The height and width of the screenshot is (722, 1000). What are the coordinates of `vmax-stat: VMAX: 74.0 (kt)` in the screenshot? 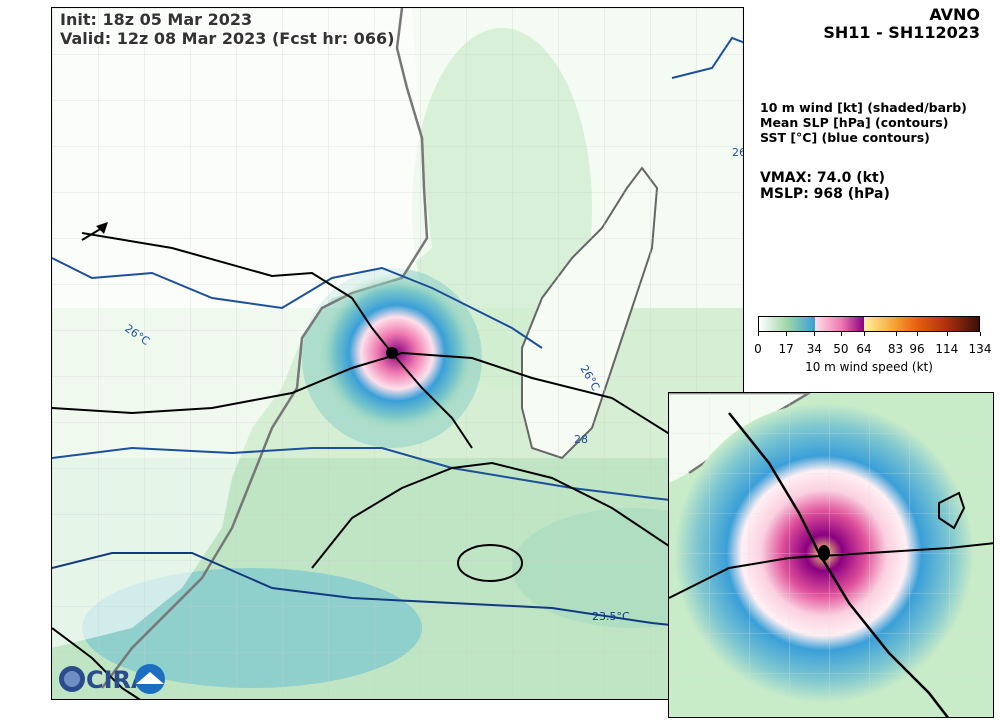 It's located at (823, 178).